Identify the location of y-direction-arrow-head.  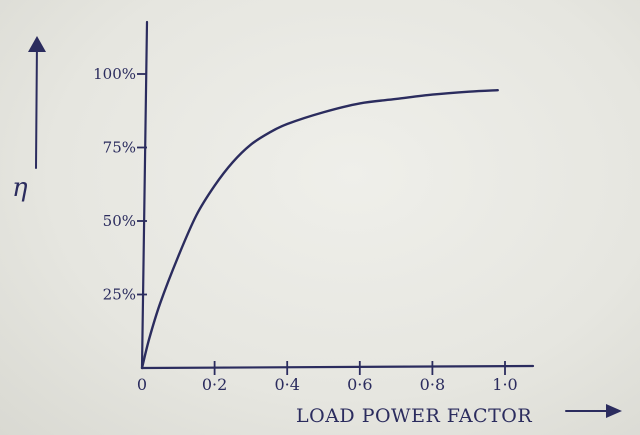
(37, 44).